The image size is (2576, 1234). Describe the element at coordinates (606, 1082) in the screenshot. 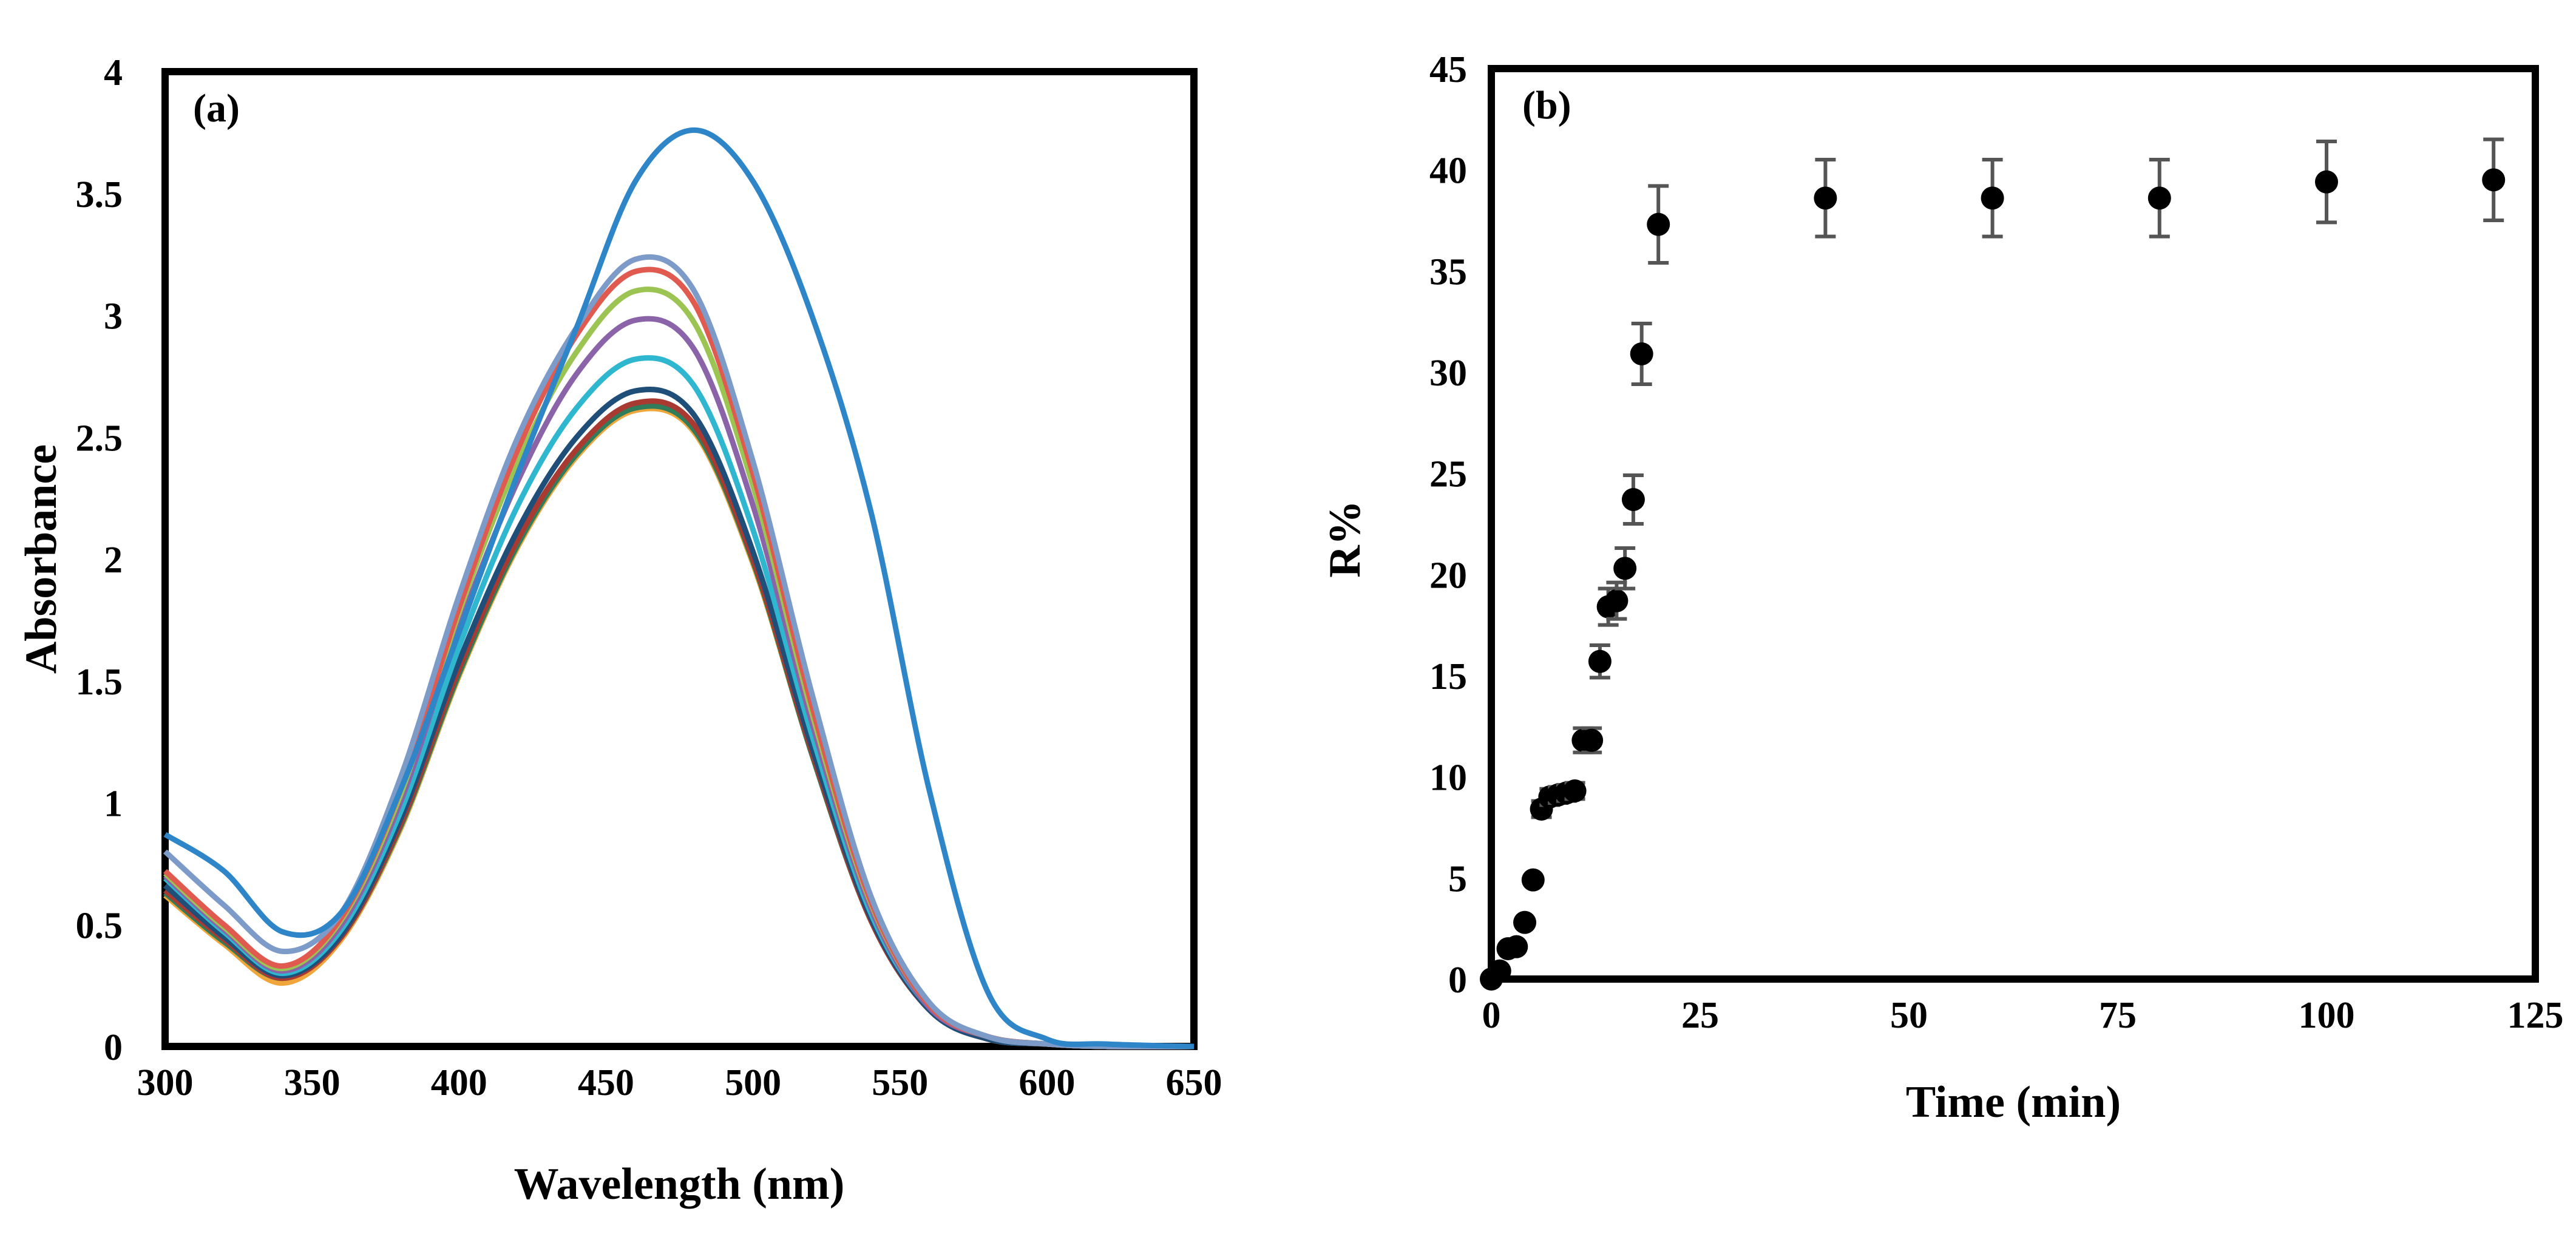

I see `chart-a-x-tick-label: 450` at that location.